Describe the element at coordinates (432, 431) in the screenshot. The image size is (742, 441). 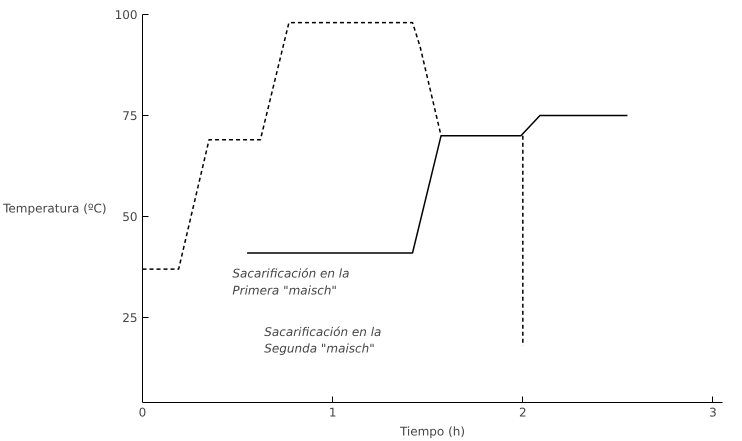
I see `x-axis-title: Tiempo (h)` at that location.